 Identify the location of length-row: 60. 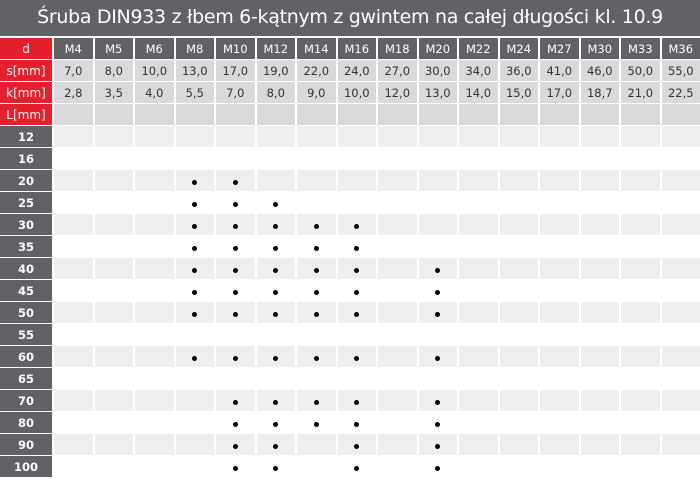
(350, 356).